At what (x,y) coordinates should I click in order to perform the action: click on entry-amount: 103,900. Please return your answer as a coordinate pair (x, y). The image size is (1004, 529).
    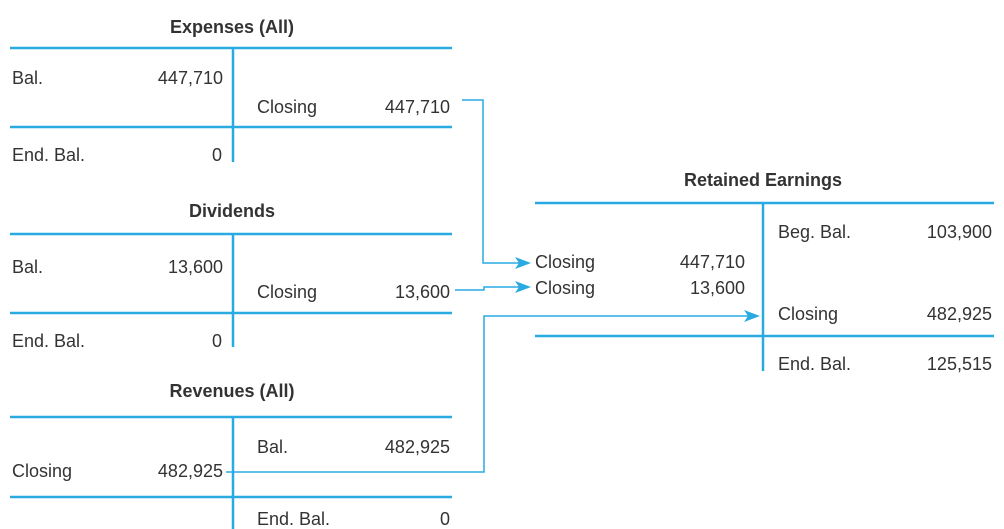
    Looking at the image, I should click on (959, 232).